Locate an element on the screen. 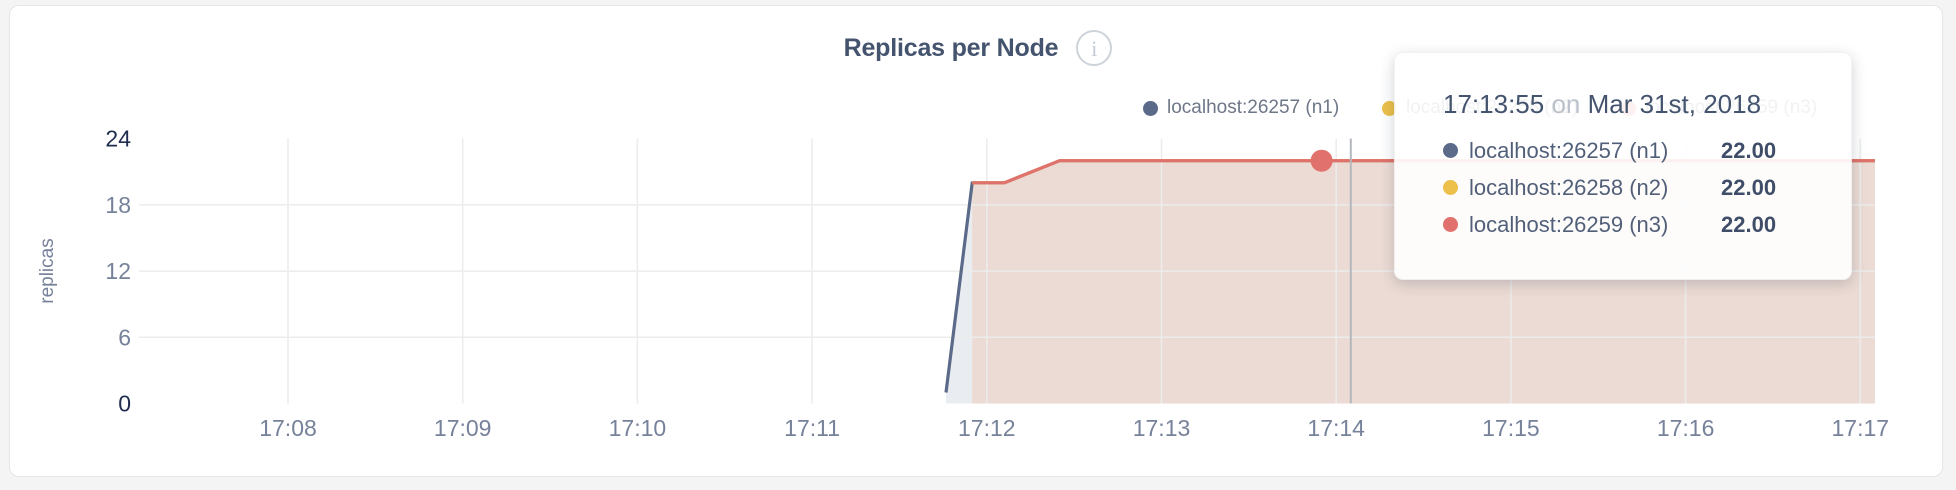 This screenshot has width=1956, height=490. x-axis-tick-label: 17:11 is located at coordinates (812, 428).